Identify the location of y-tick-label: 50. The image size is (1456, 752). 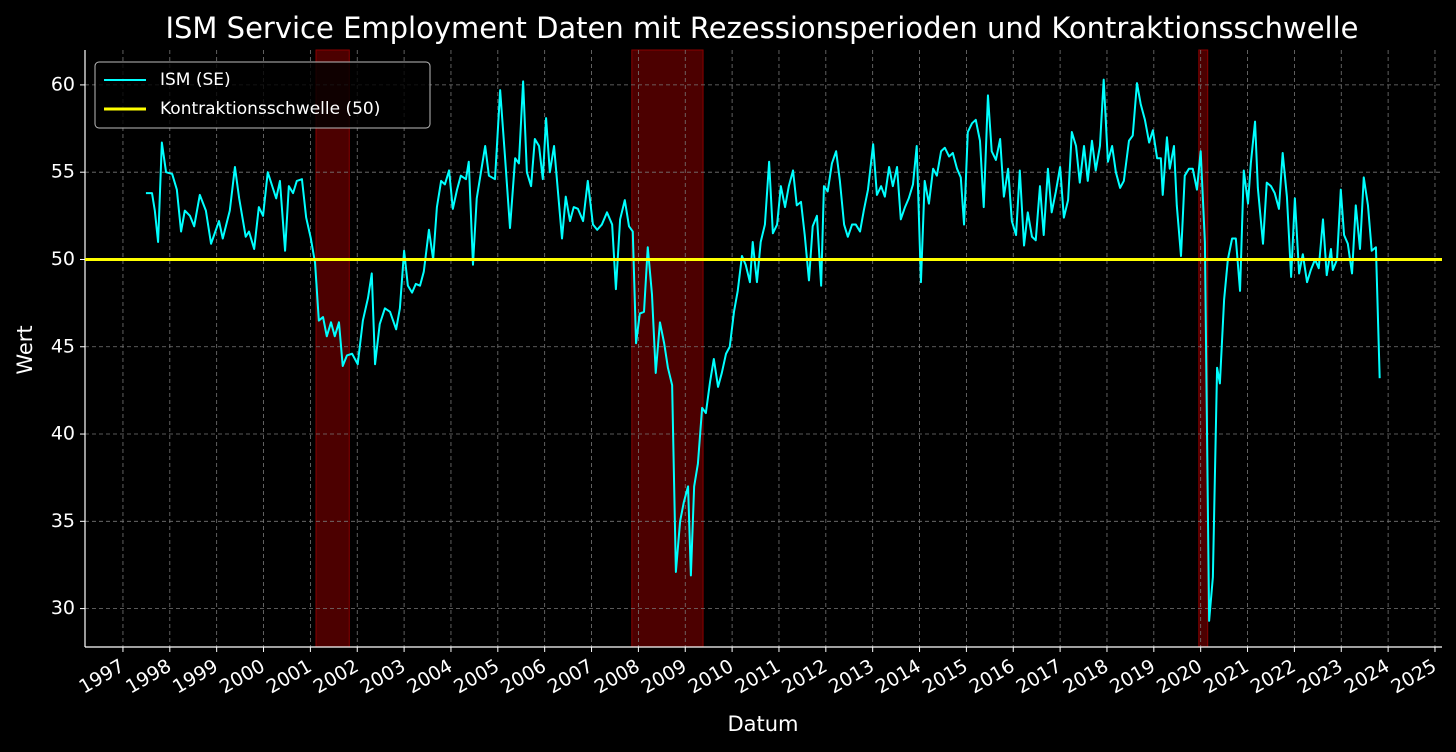
(63, 259).